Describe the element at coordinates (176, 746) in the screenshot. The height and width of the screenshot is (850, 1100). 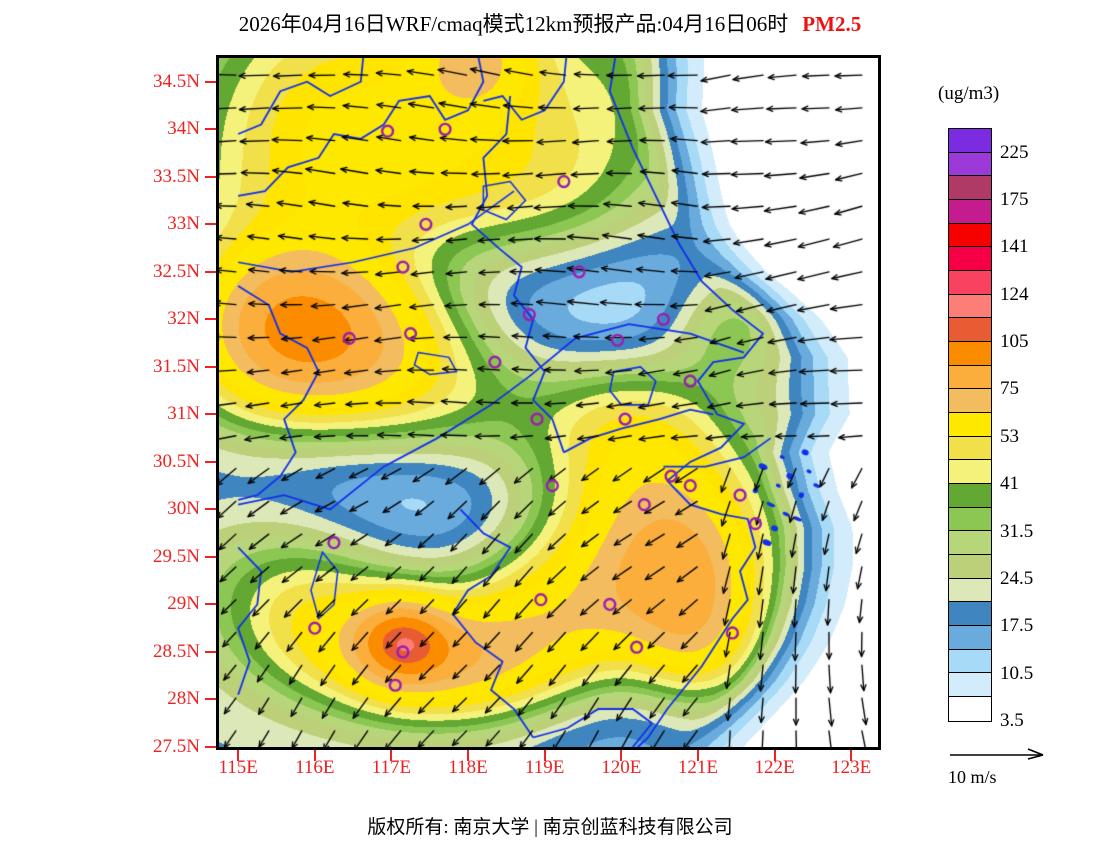
I see `latitude-tick-label: 27.5N` at that location.